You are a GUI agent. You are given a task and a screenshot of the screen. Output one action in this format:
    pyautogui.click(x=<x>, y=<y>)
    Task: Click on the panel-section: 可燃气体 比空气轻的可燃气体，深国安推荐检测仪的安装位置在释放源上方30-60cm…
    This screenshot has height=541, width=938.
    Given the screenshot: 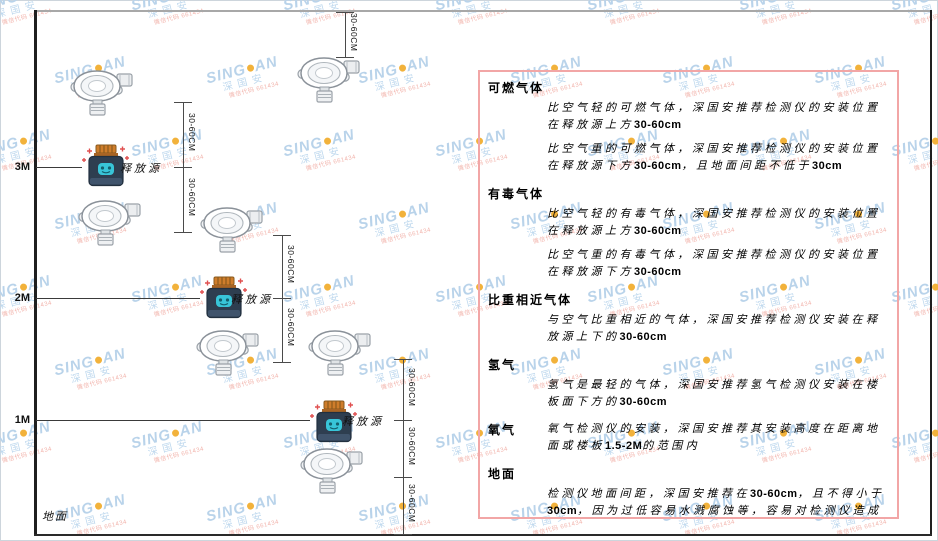 What is the action you would take?
    pyautogui.click(x=683, y=127)
    